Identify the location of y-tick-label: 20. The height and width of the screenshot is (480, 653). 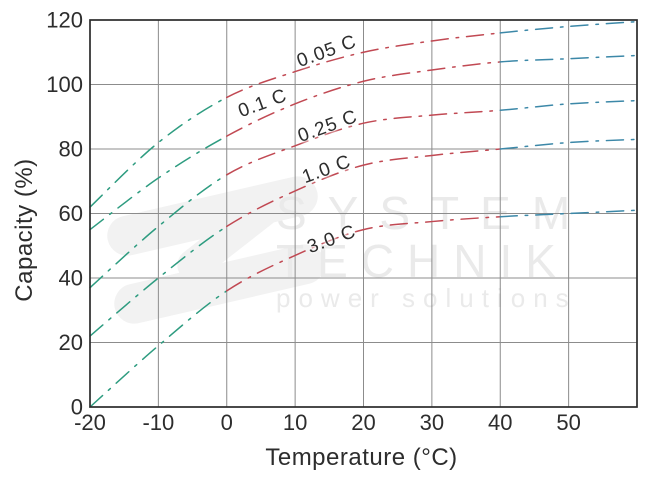
(71, 342).